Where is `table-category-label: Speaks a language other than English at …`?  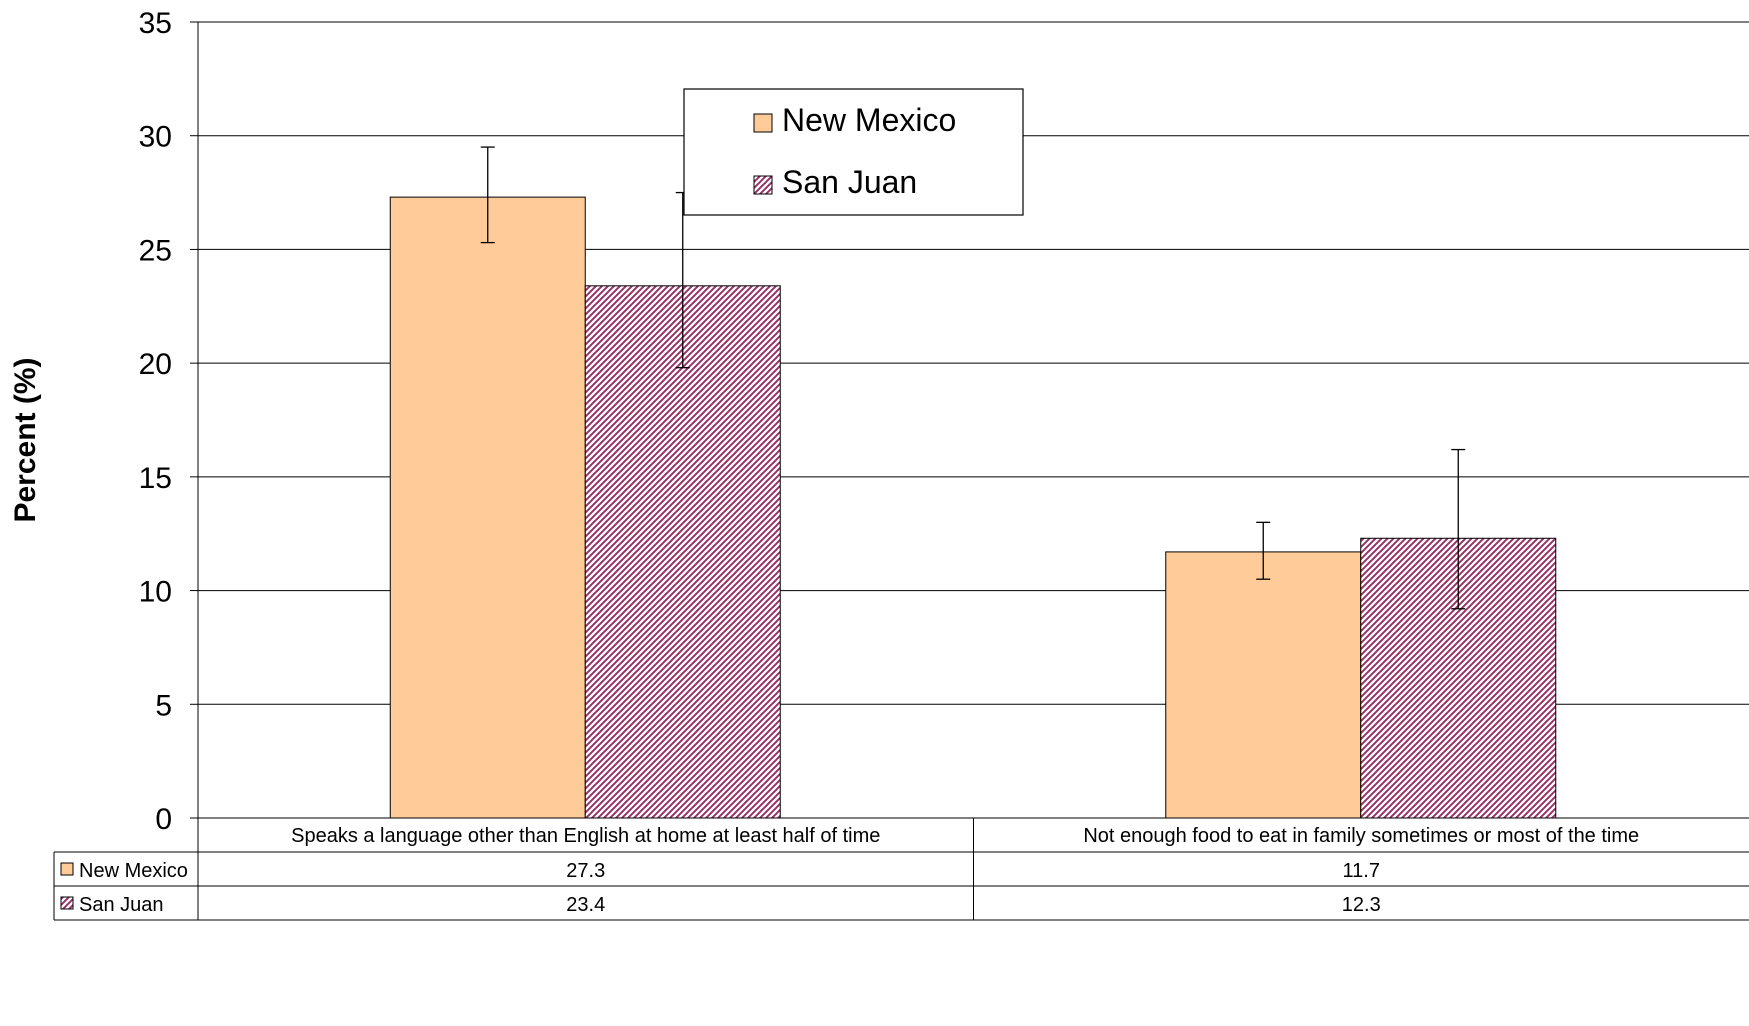 table-category-label: Speaks a language other than English at … is located at coordinates (585, 836).